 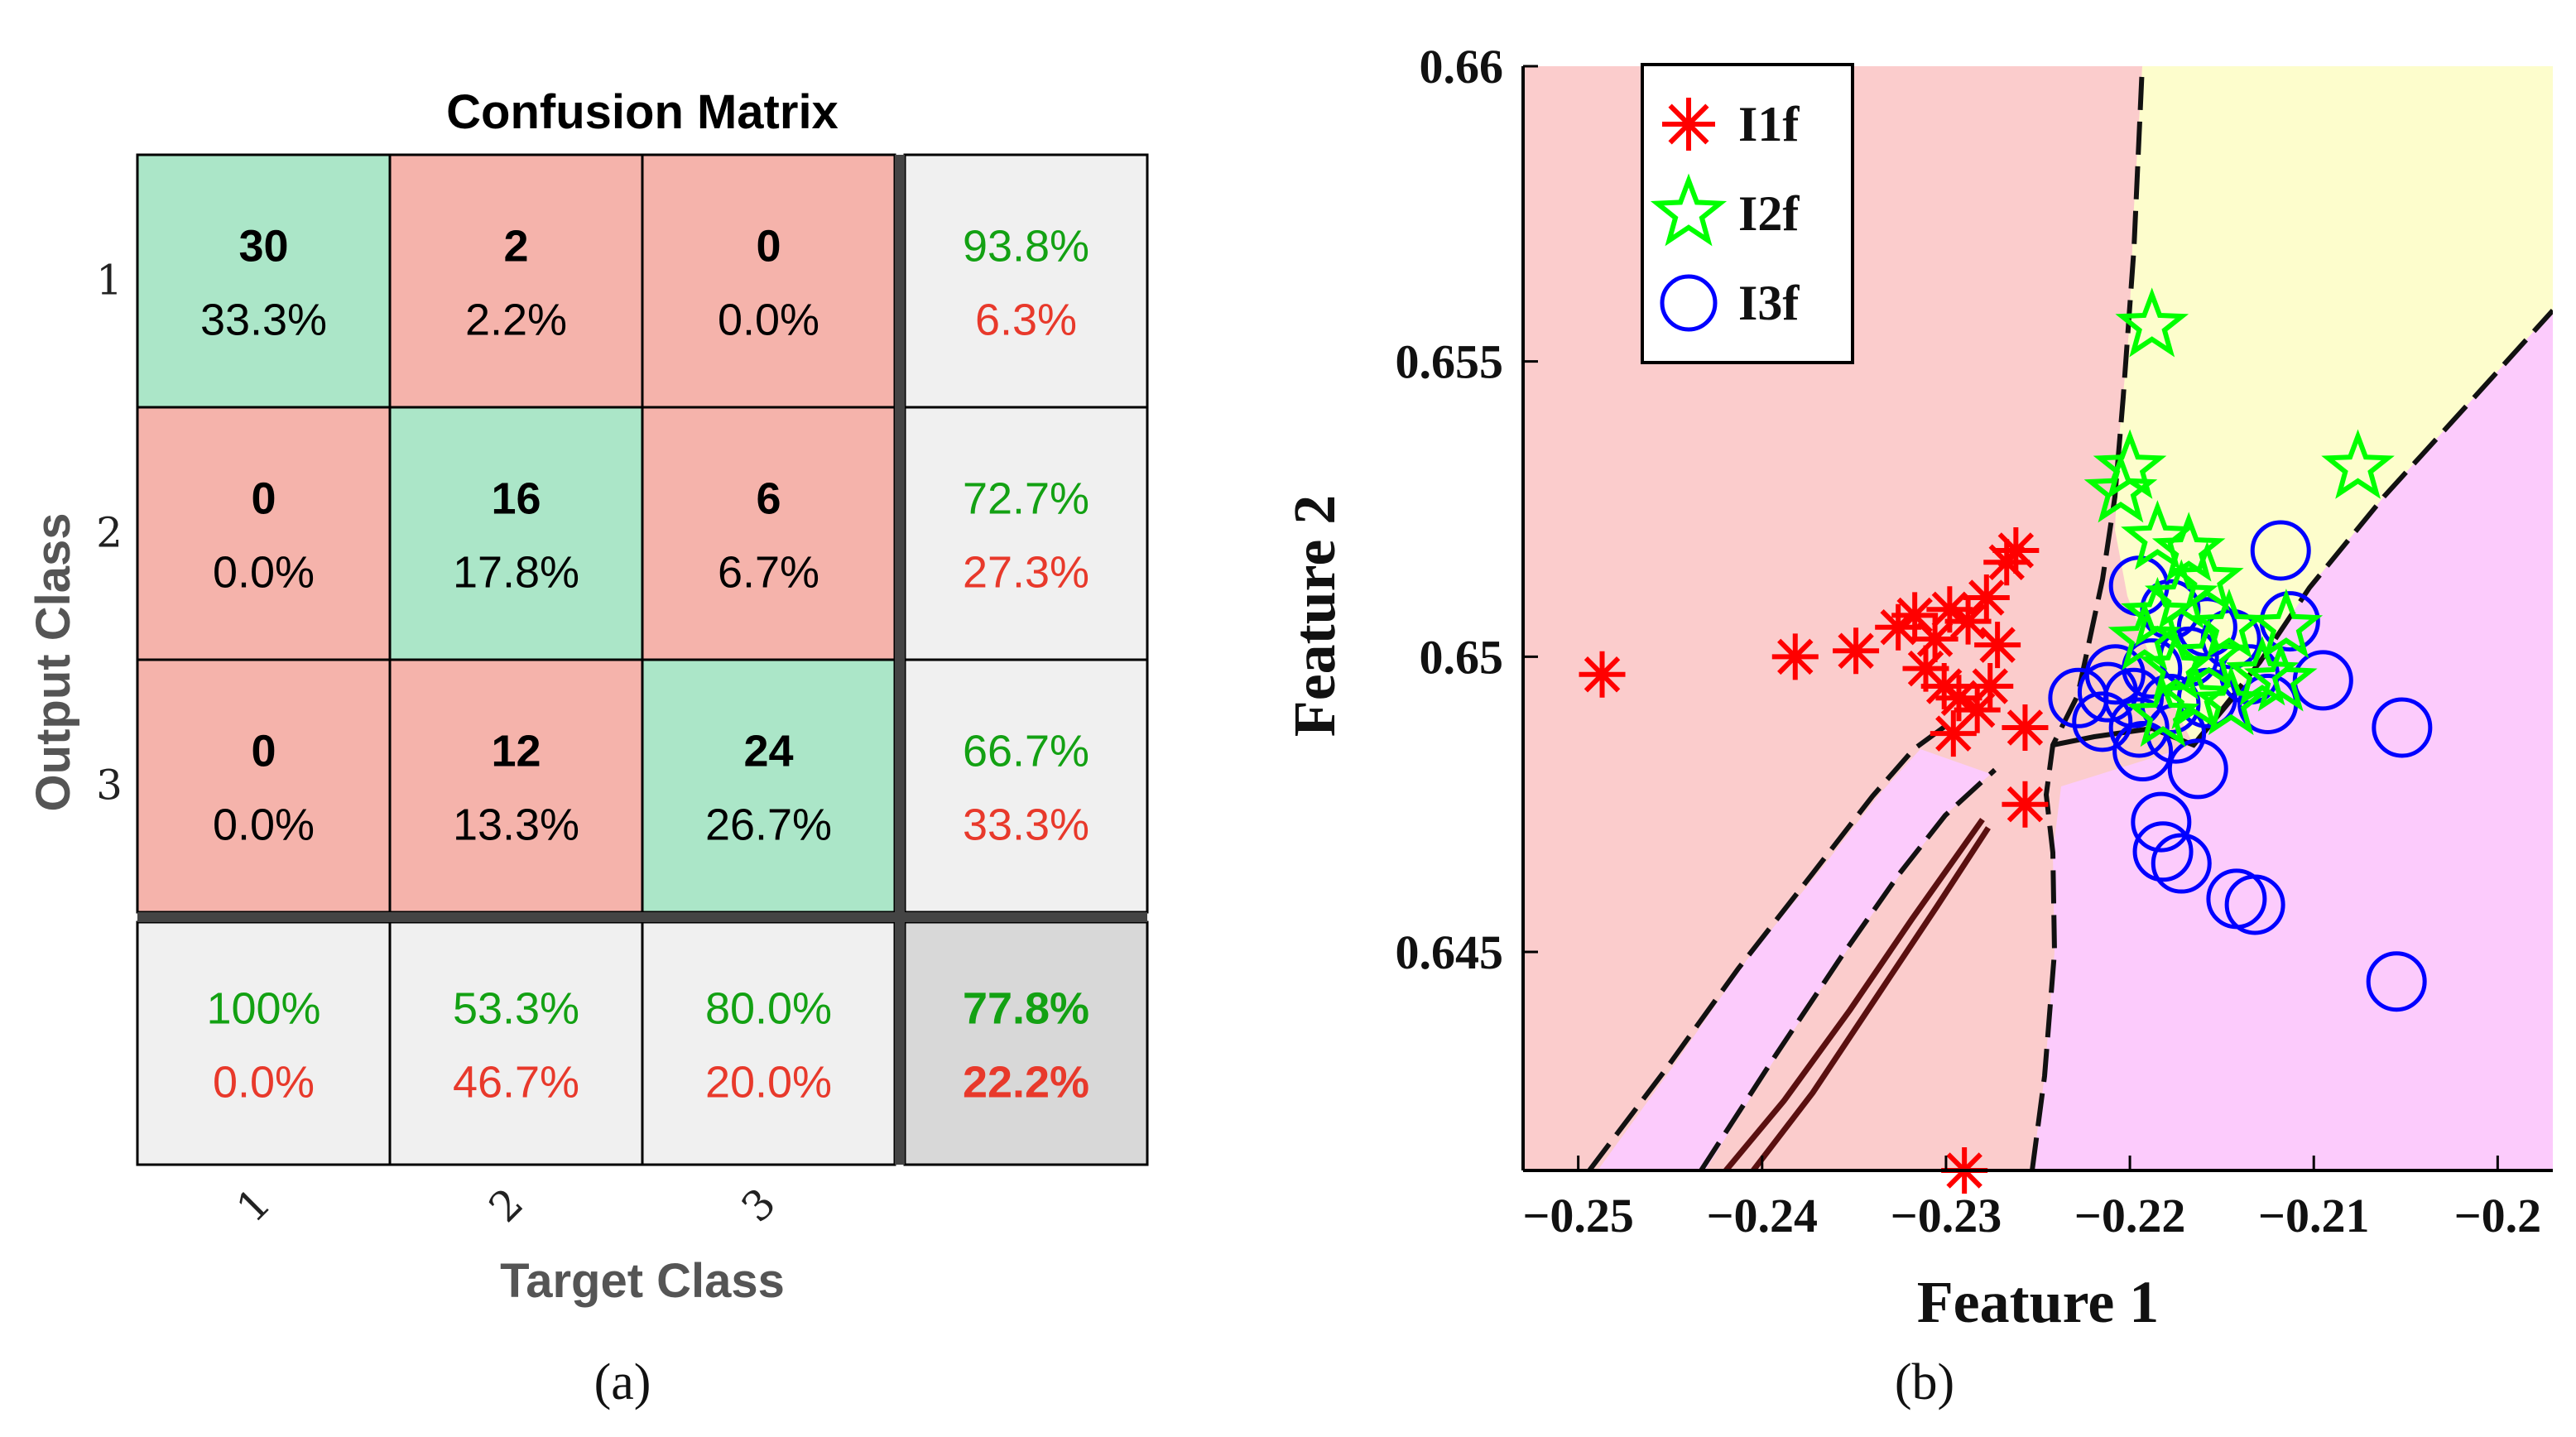 I want to click on x-tick-label: −0.24, so click(x=1763, y=1215).